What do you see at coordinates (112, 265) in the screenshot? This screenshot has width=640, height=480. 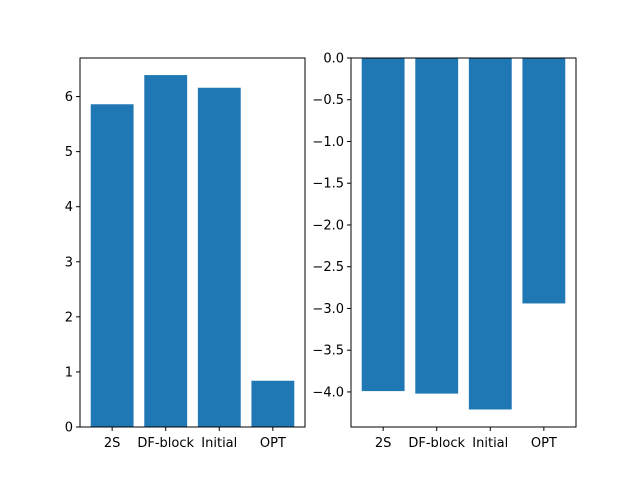 I see `left-bar-2s` at bounding box center [112, 265].